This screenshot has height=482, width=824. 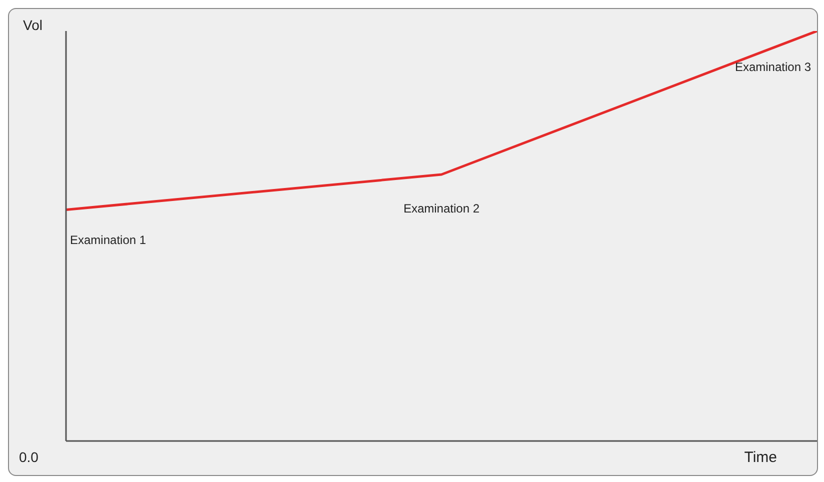 I want to click on y-axis-title: Vol, so click(x=32, y=25).